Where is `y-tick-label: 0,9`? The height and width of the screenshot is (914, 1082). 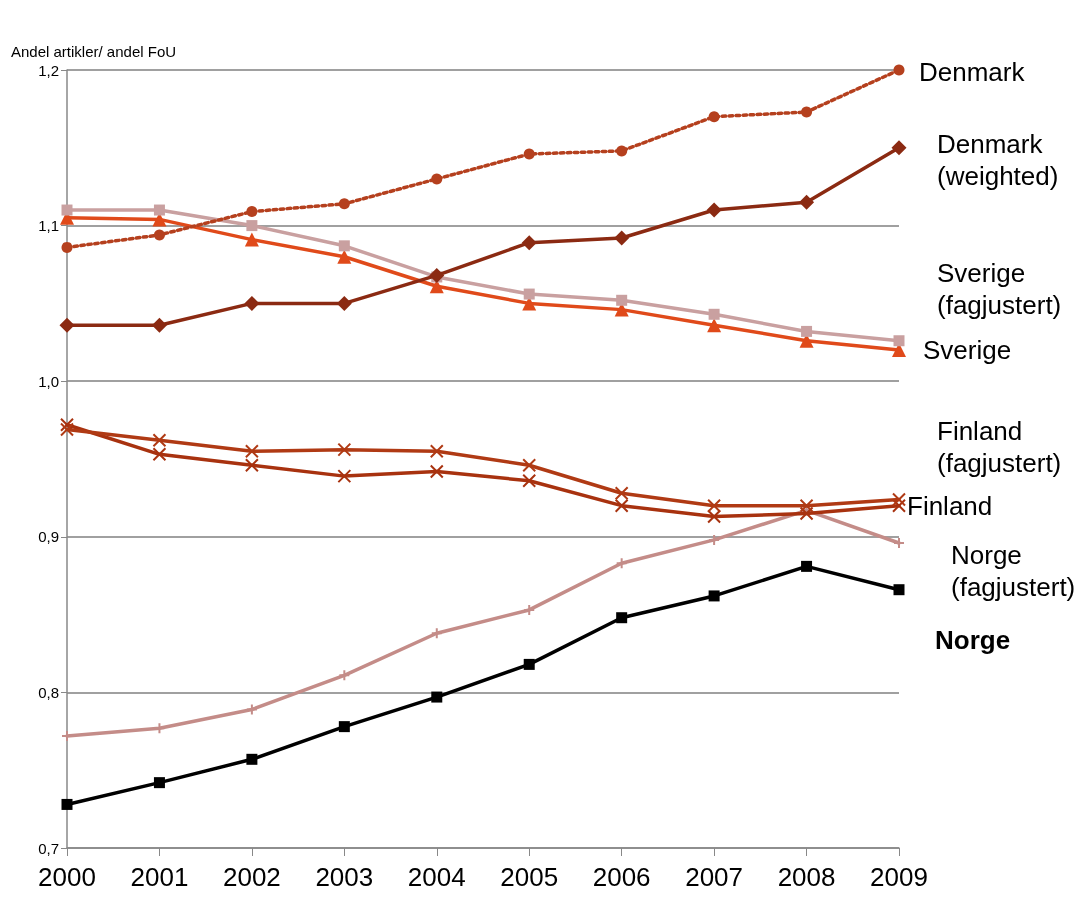 y-tick-label: 0,9 is located at coordinates (48, 537).